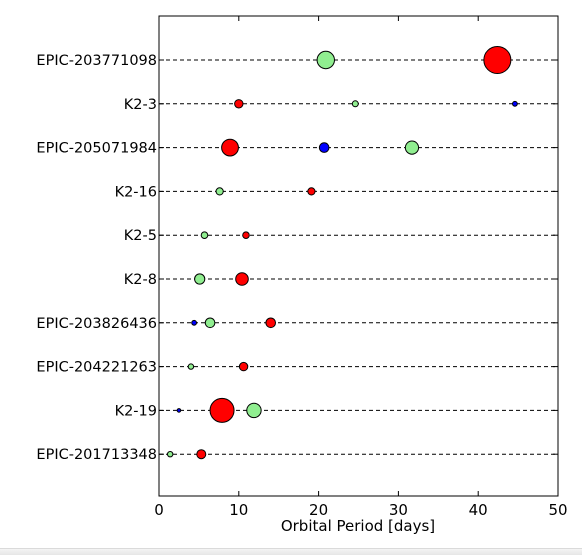 The height and width of the screenshot is (555, 582). What do you see at coordinates (557, 510) in the screenshot?
I see `x-tick-label: 50` at bounding box center [557, 510].